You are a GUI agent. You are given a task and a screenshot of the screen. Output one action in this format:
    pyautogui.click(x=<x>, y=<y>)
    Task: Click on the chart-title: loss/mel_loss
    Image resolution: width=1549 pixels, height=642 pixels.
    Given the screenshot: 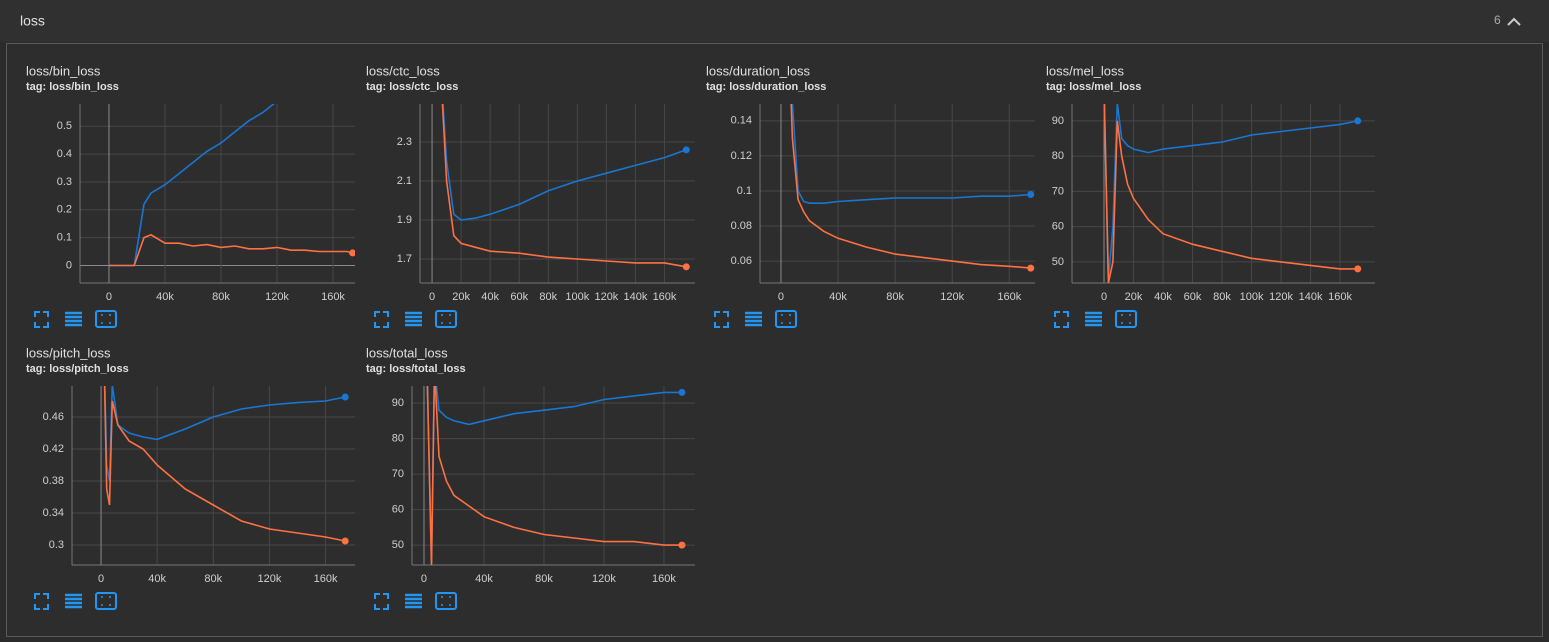 What is the action you would take?
    pyautogui.click(x=1085, y=70)
    